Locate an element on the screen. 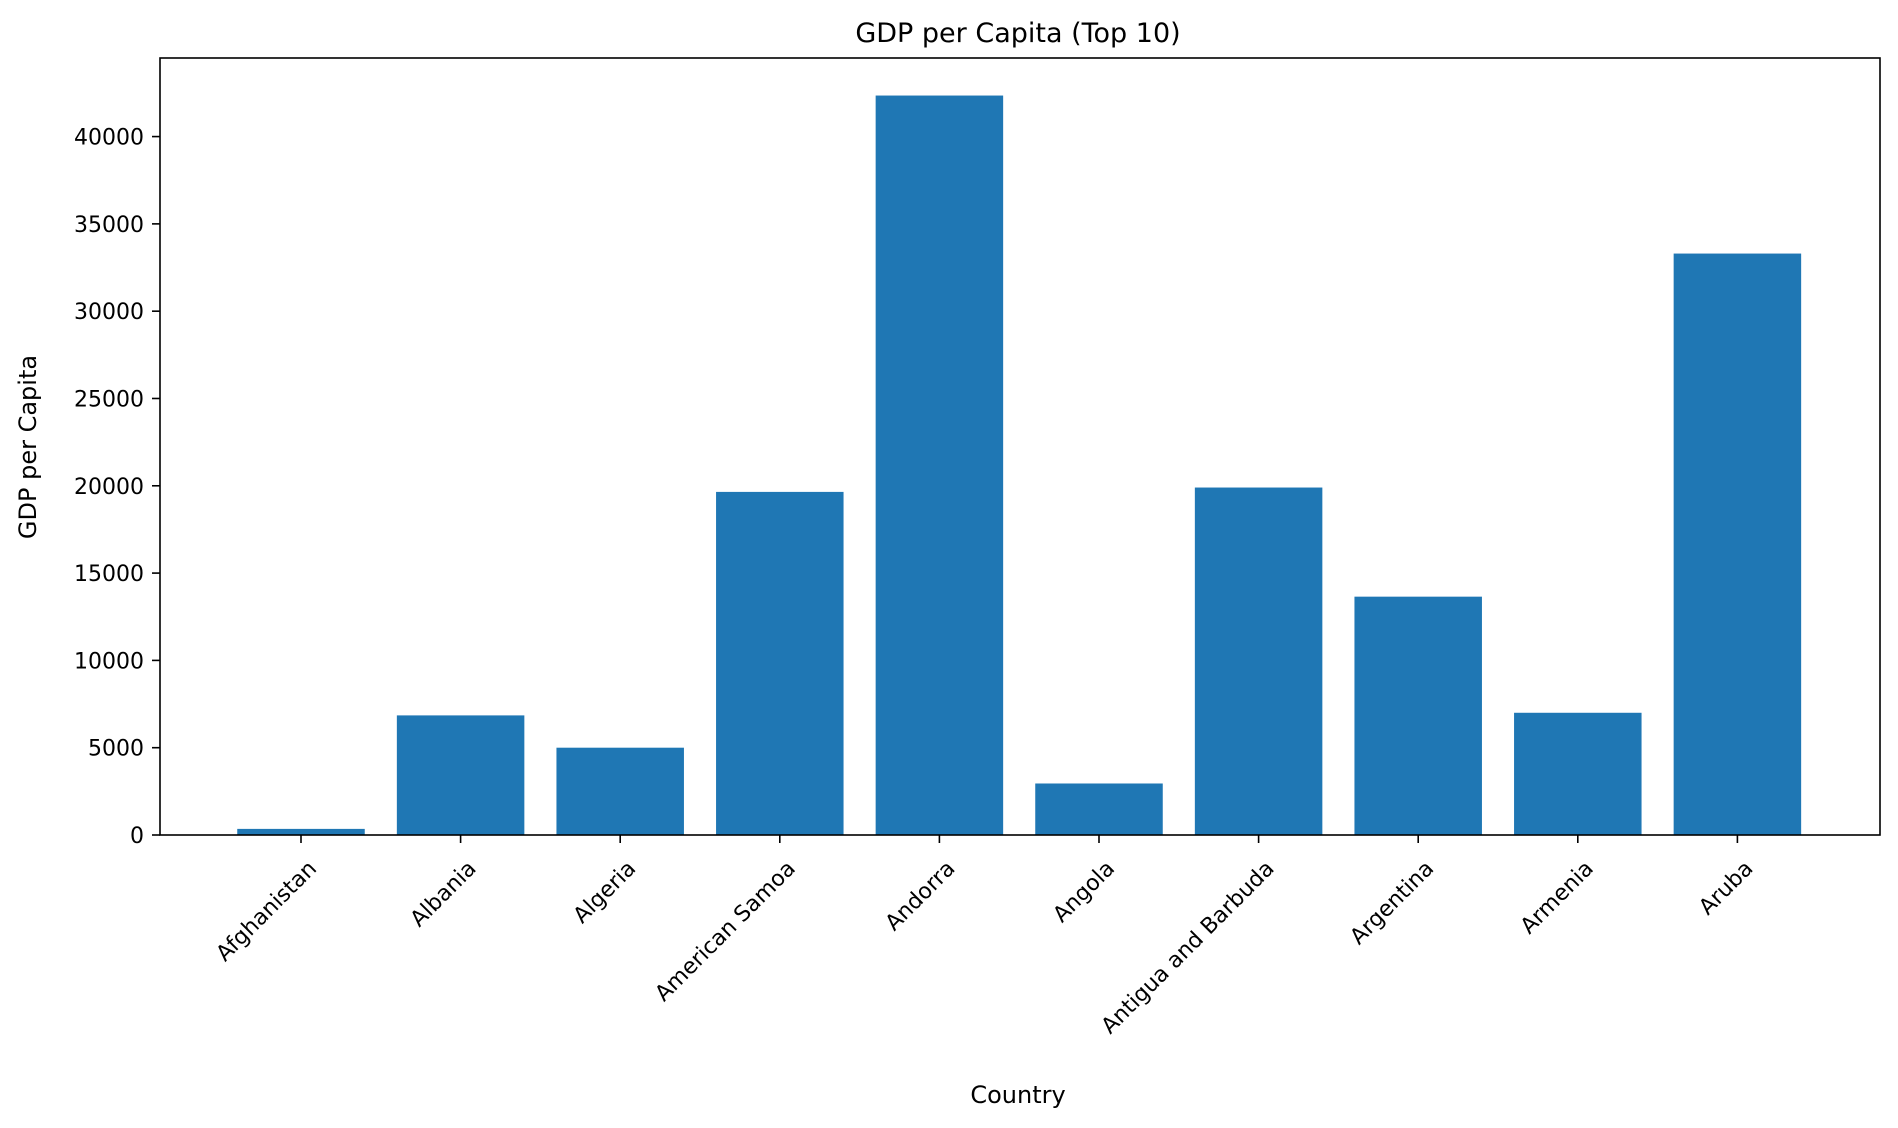 The width and height of the screenshot is (1898, 1128). y-tick-label: 15000 is located at coordinates (109, 574).